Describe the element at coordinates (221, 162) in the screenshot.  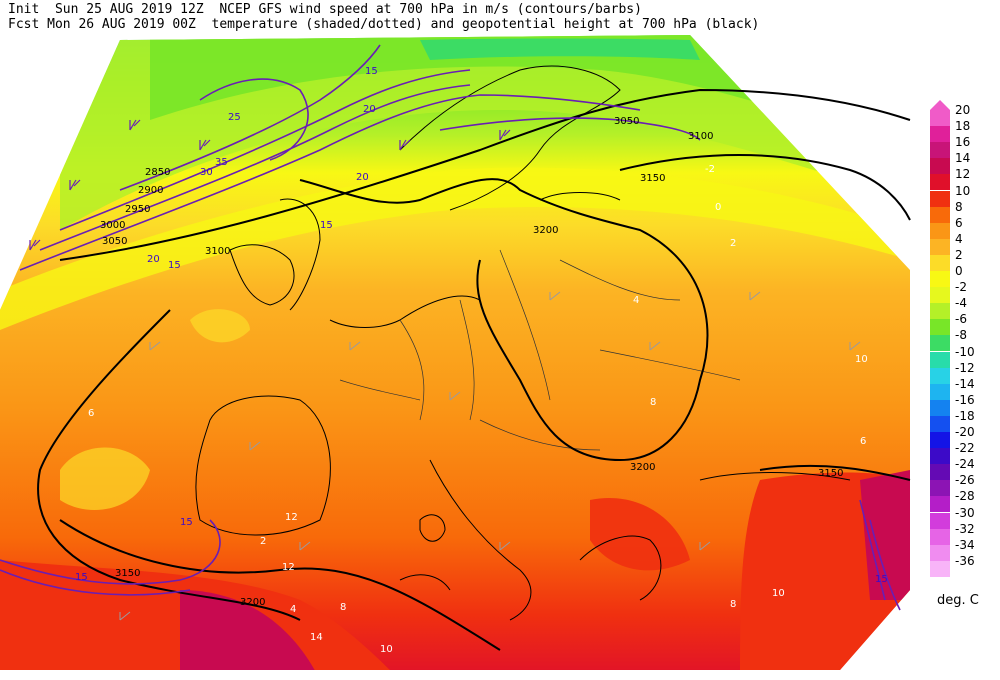
I see `wind-label: 35` at that location.